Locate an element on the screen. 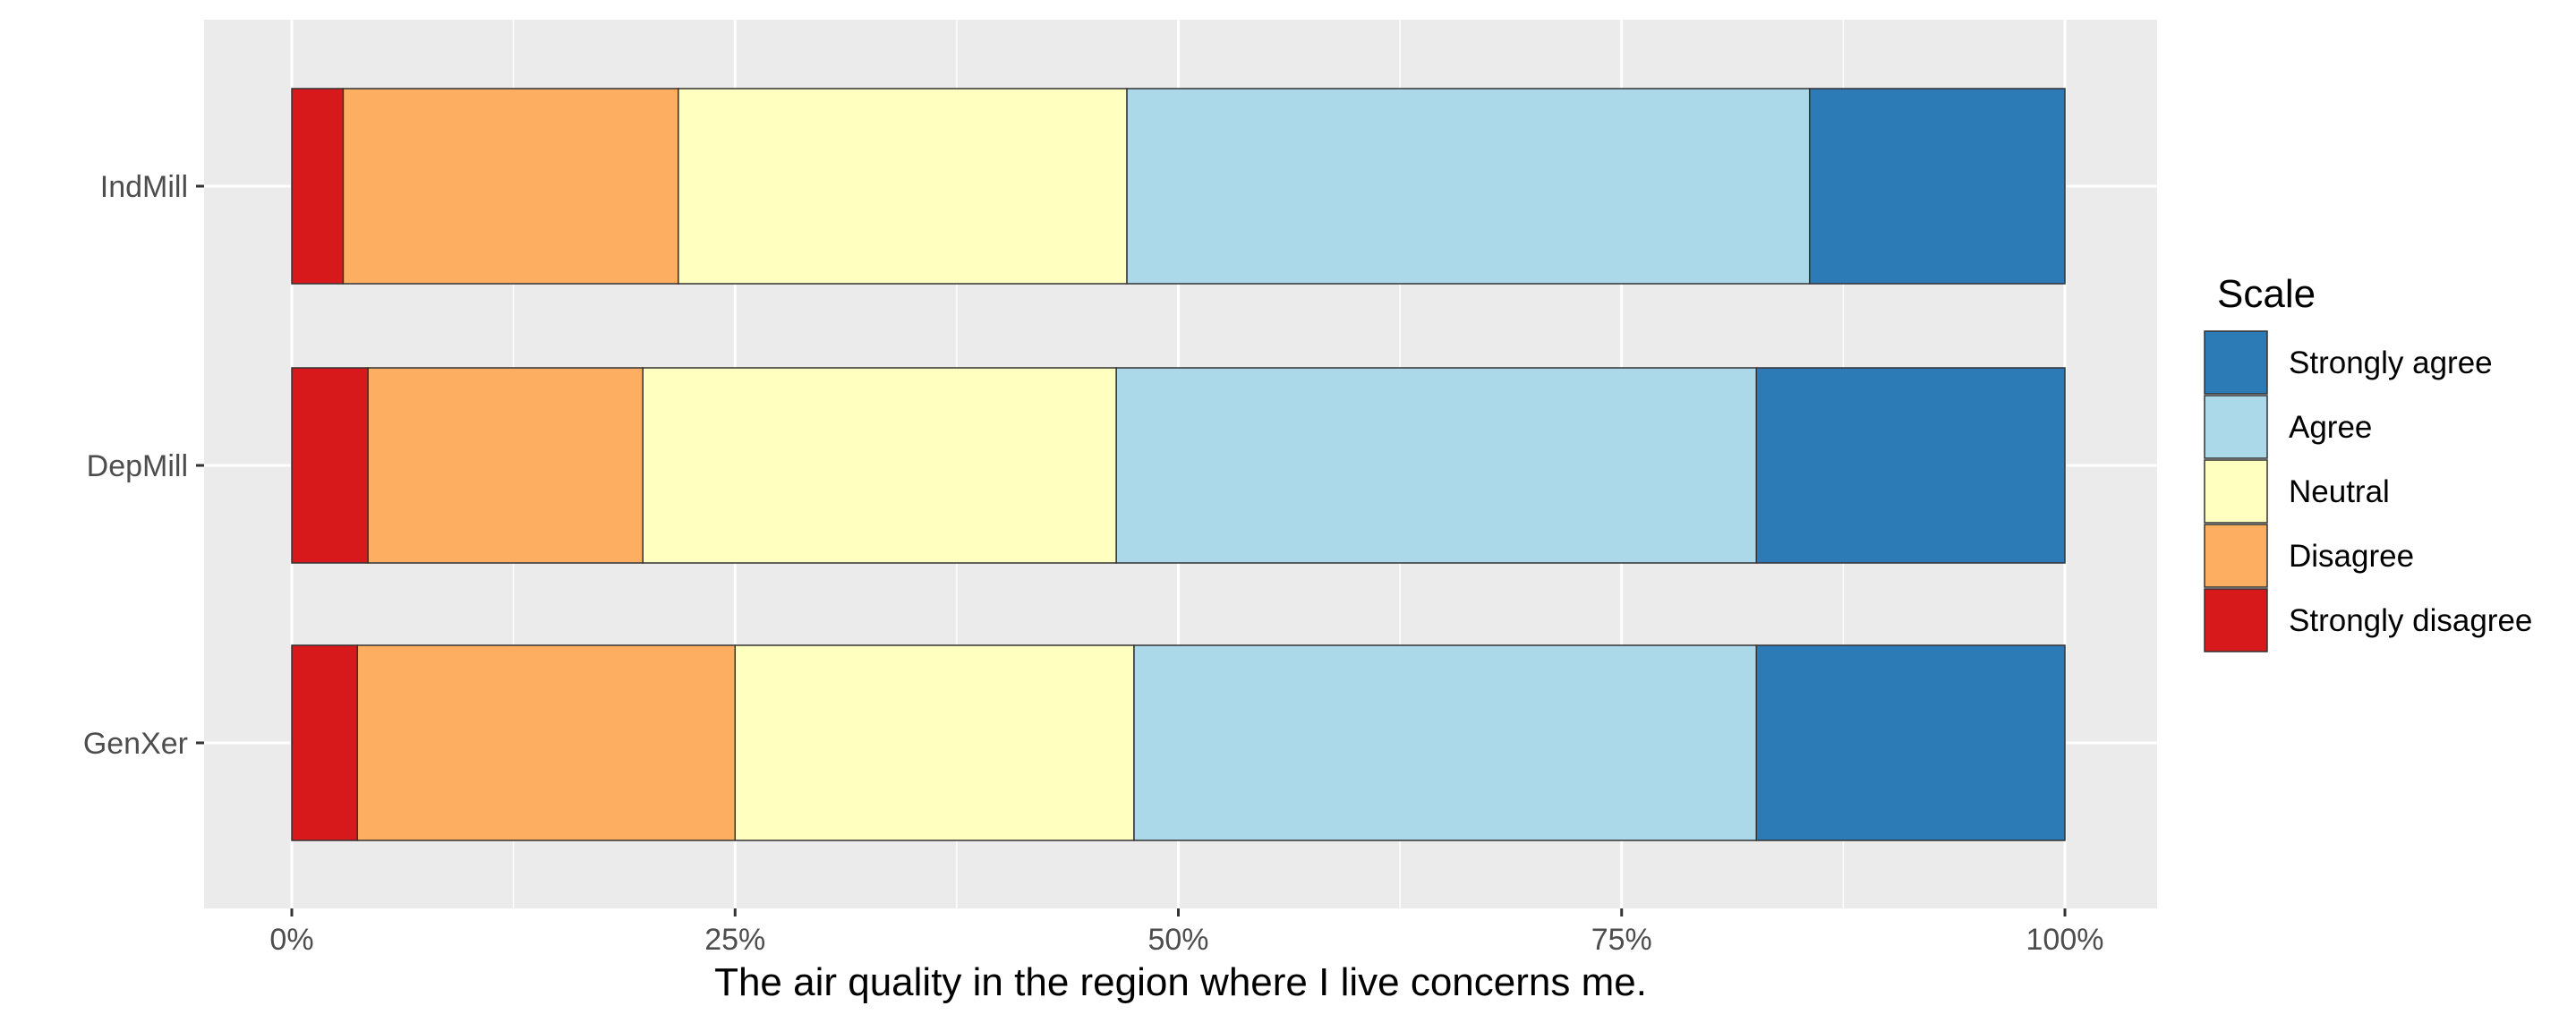  y-tick-label: DepMill is located at coordinates (137, 466).